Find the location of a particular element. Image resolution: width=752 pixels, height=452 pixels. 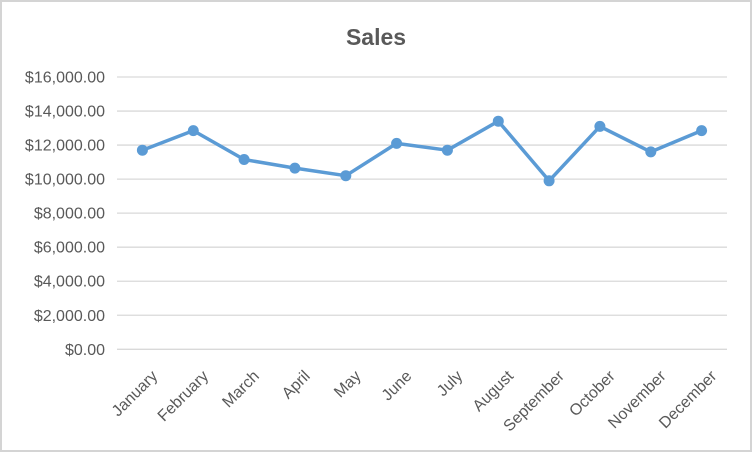

x-axis-tick-label: February is located at coordinates (183, 396).